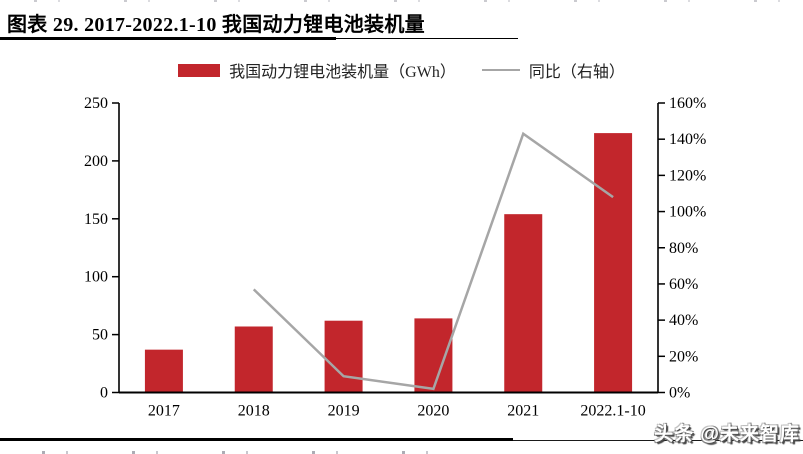  I want to click on right-axis-tick-label: 100%, so click(687, 212).